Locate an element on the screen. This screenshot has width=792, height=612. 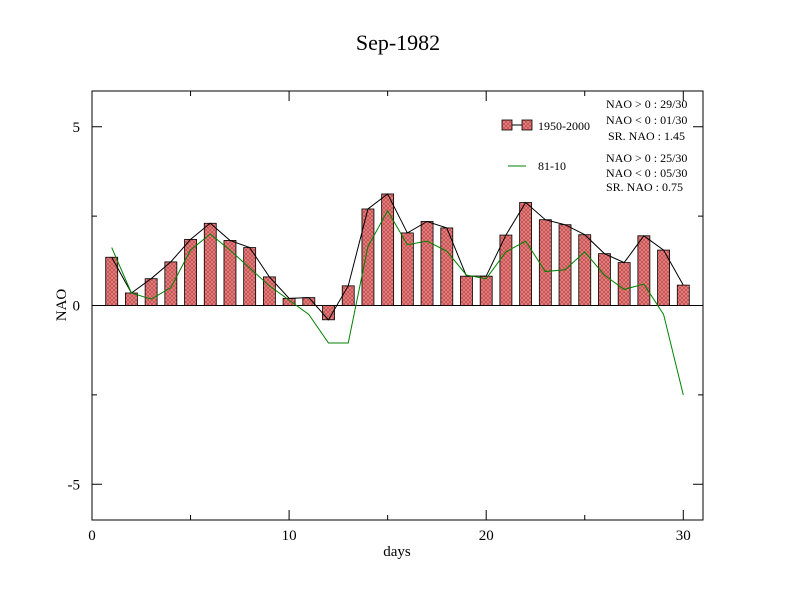
x-tick-label-0: 0 is located at coordinates (92, 536).